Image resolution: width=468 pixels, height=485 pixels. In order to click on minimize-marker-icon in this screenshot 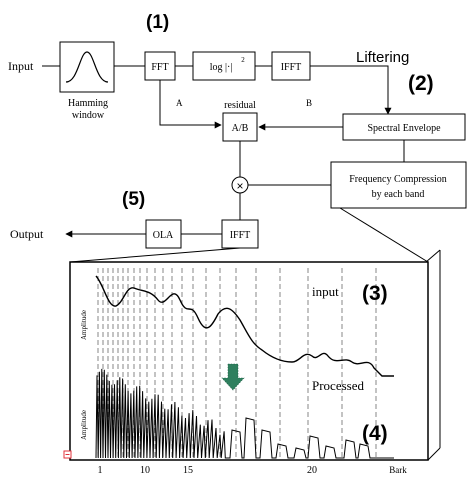, I will do `click(67, 454)`.